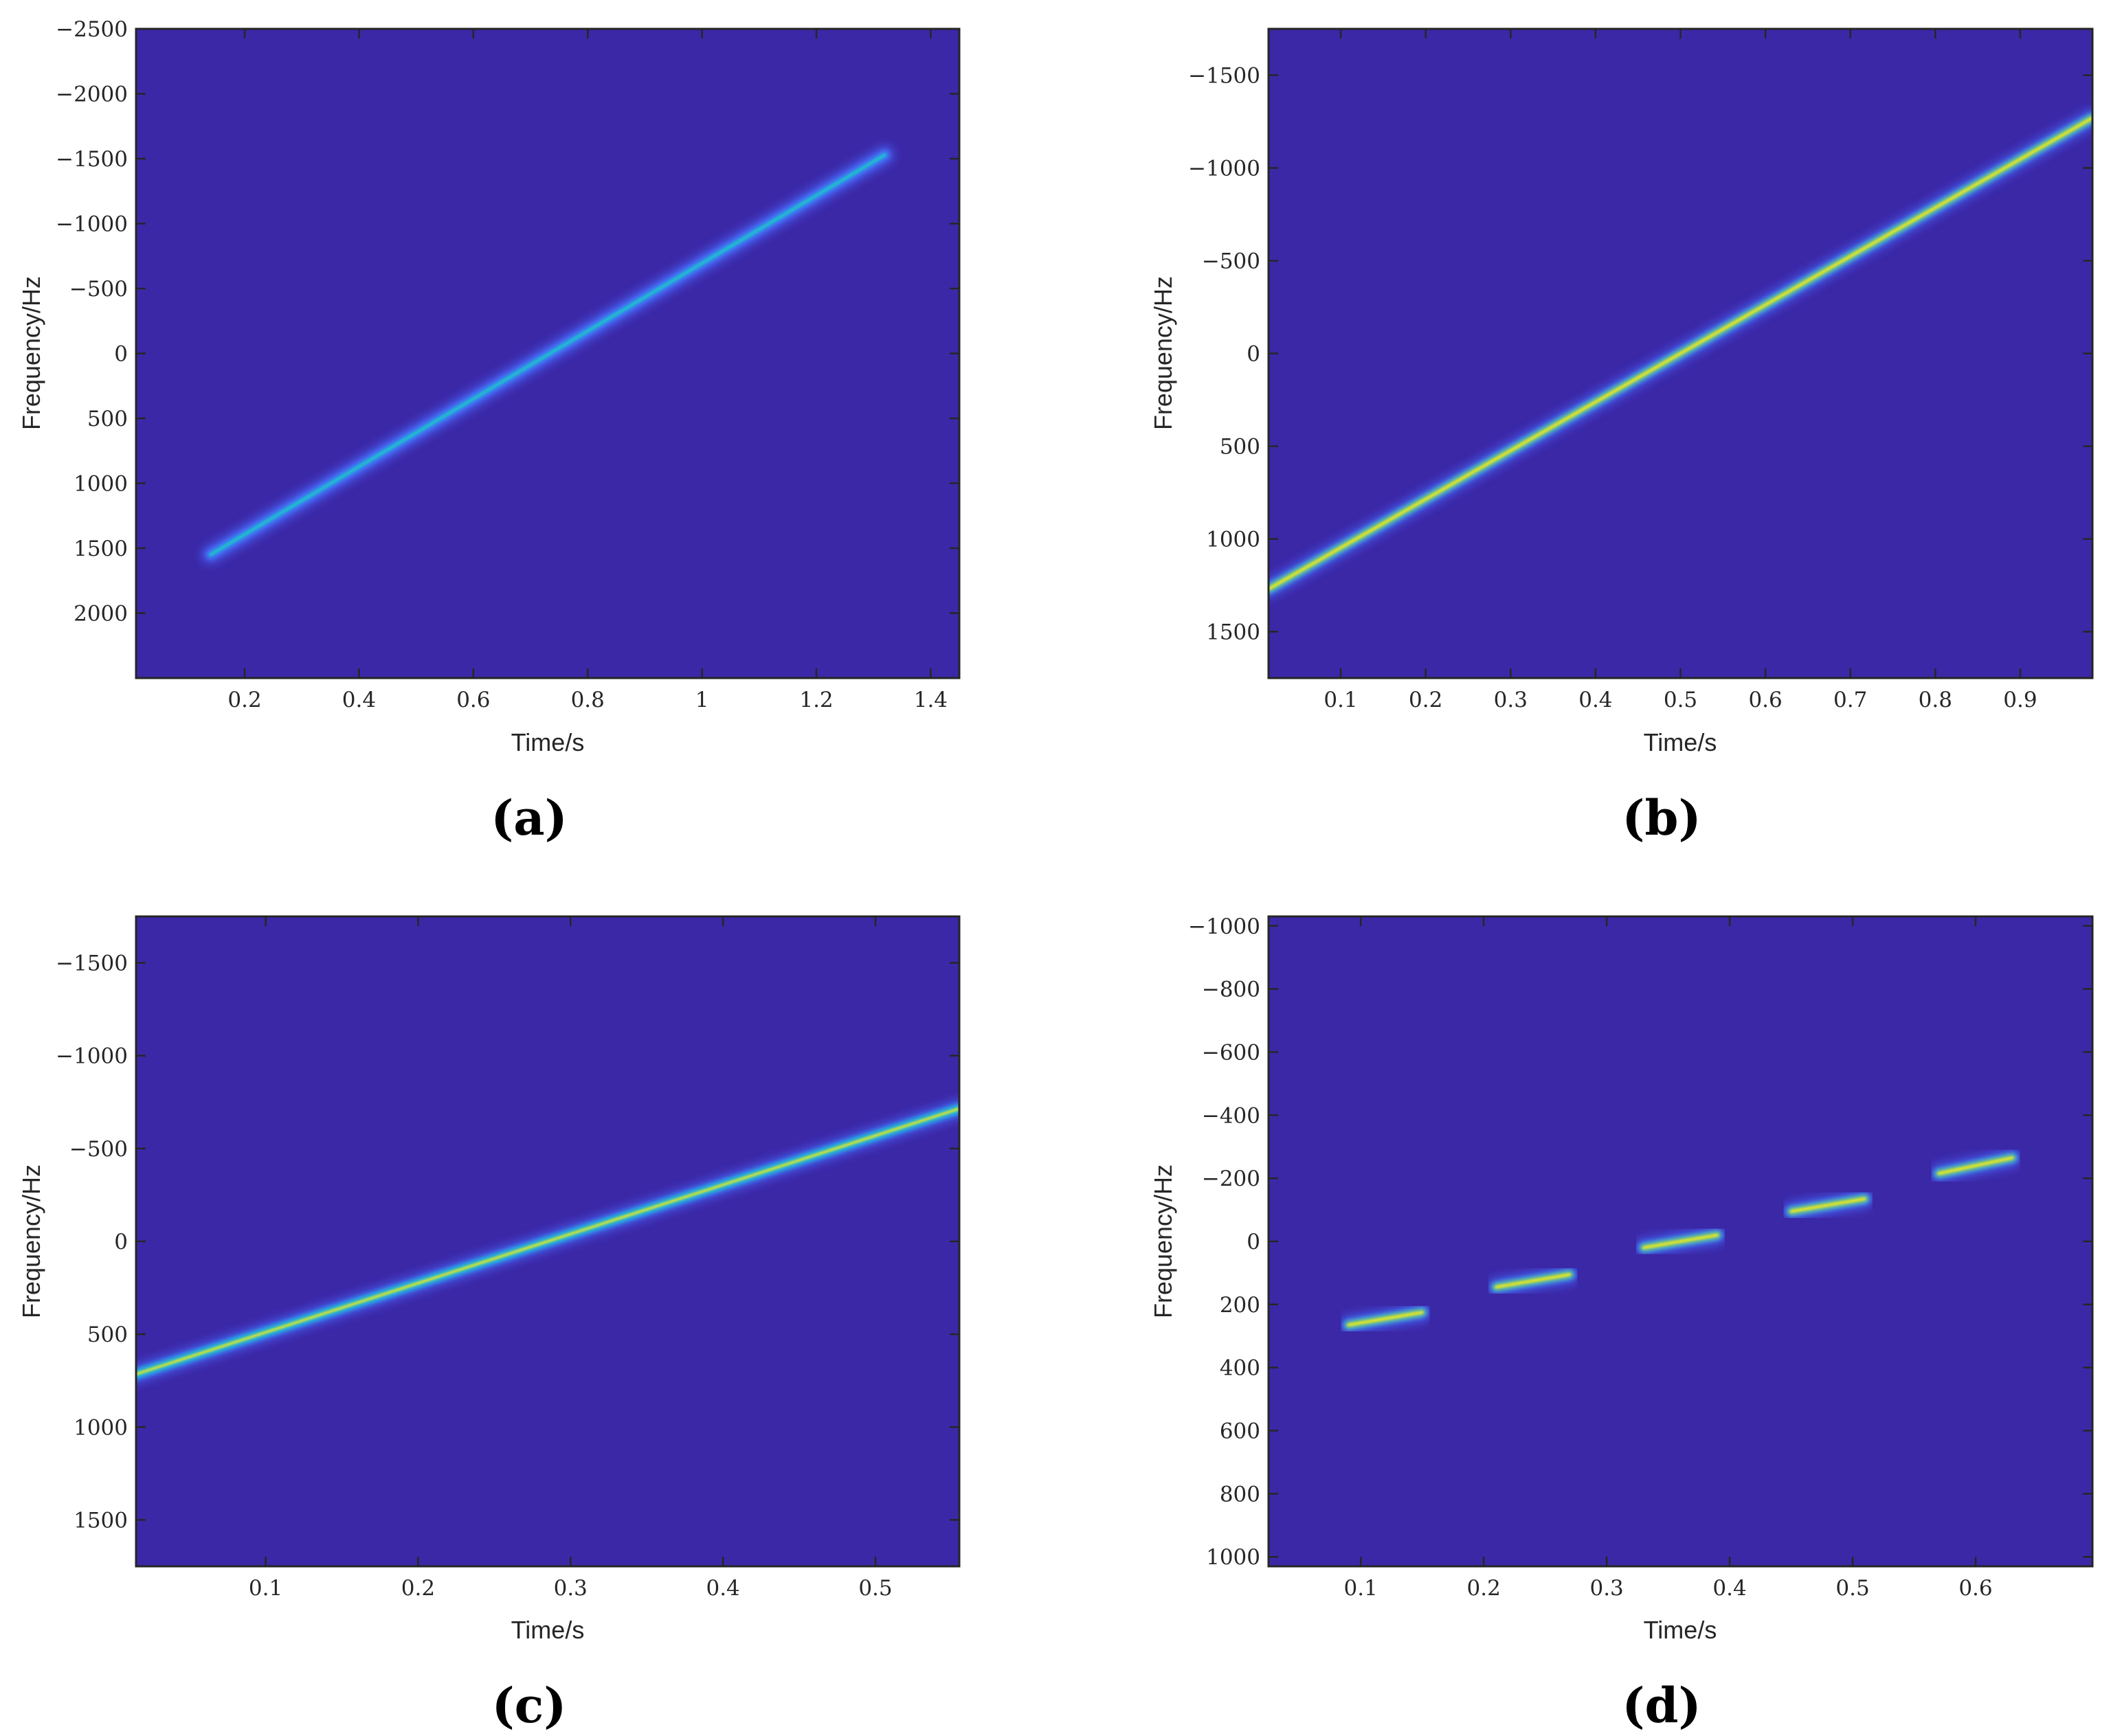 This screenshot has height=1736, width=2111. What do you see at coordinates (1852, 1588) in the screenshot?
I see `panel-d-x-tick-label: 0.5` at bounding box center [1852, 1588].